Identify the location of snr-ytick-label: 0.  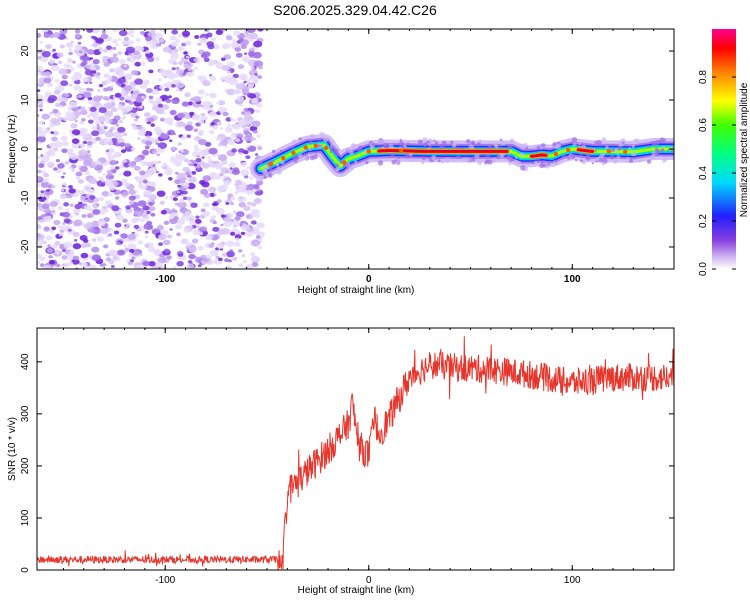
(25, 570).